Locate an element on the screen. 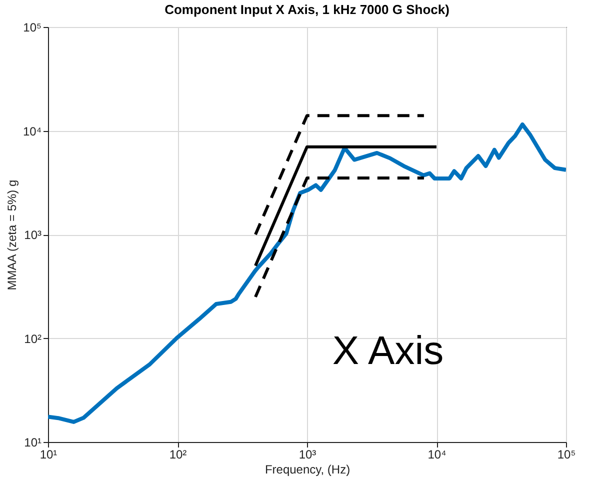 This screenshot has width=590, height=479. x-tick-label: 10⁵ is located at coordinates (566, 455).